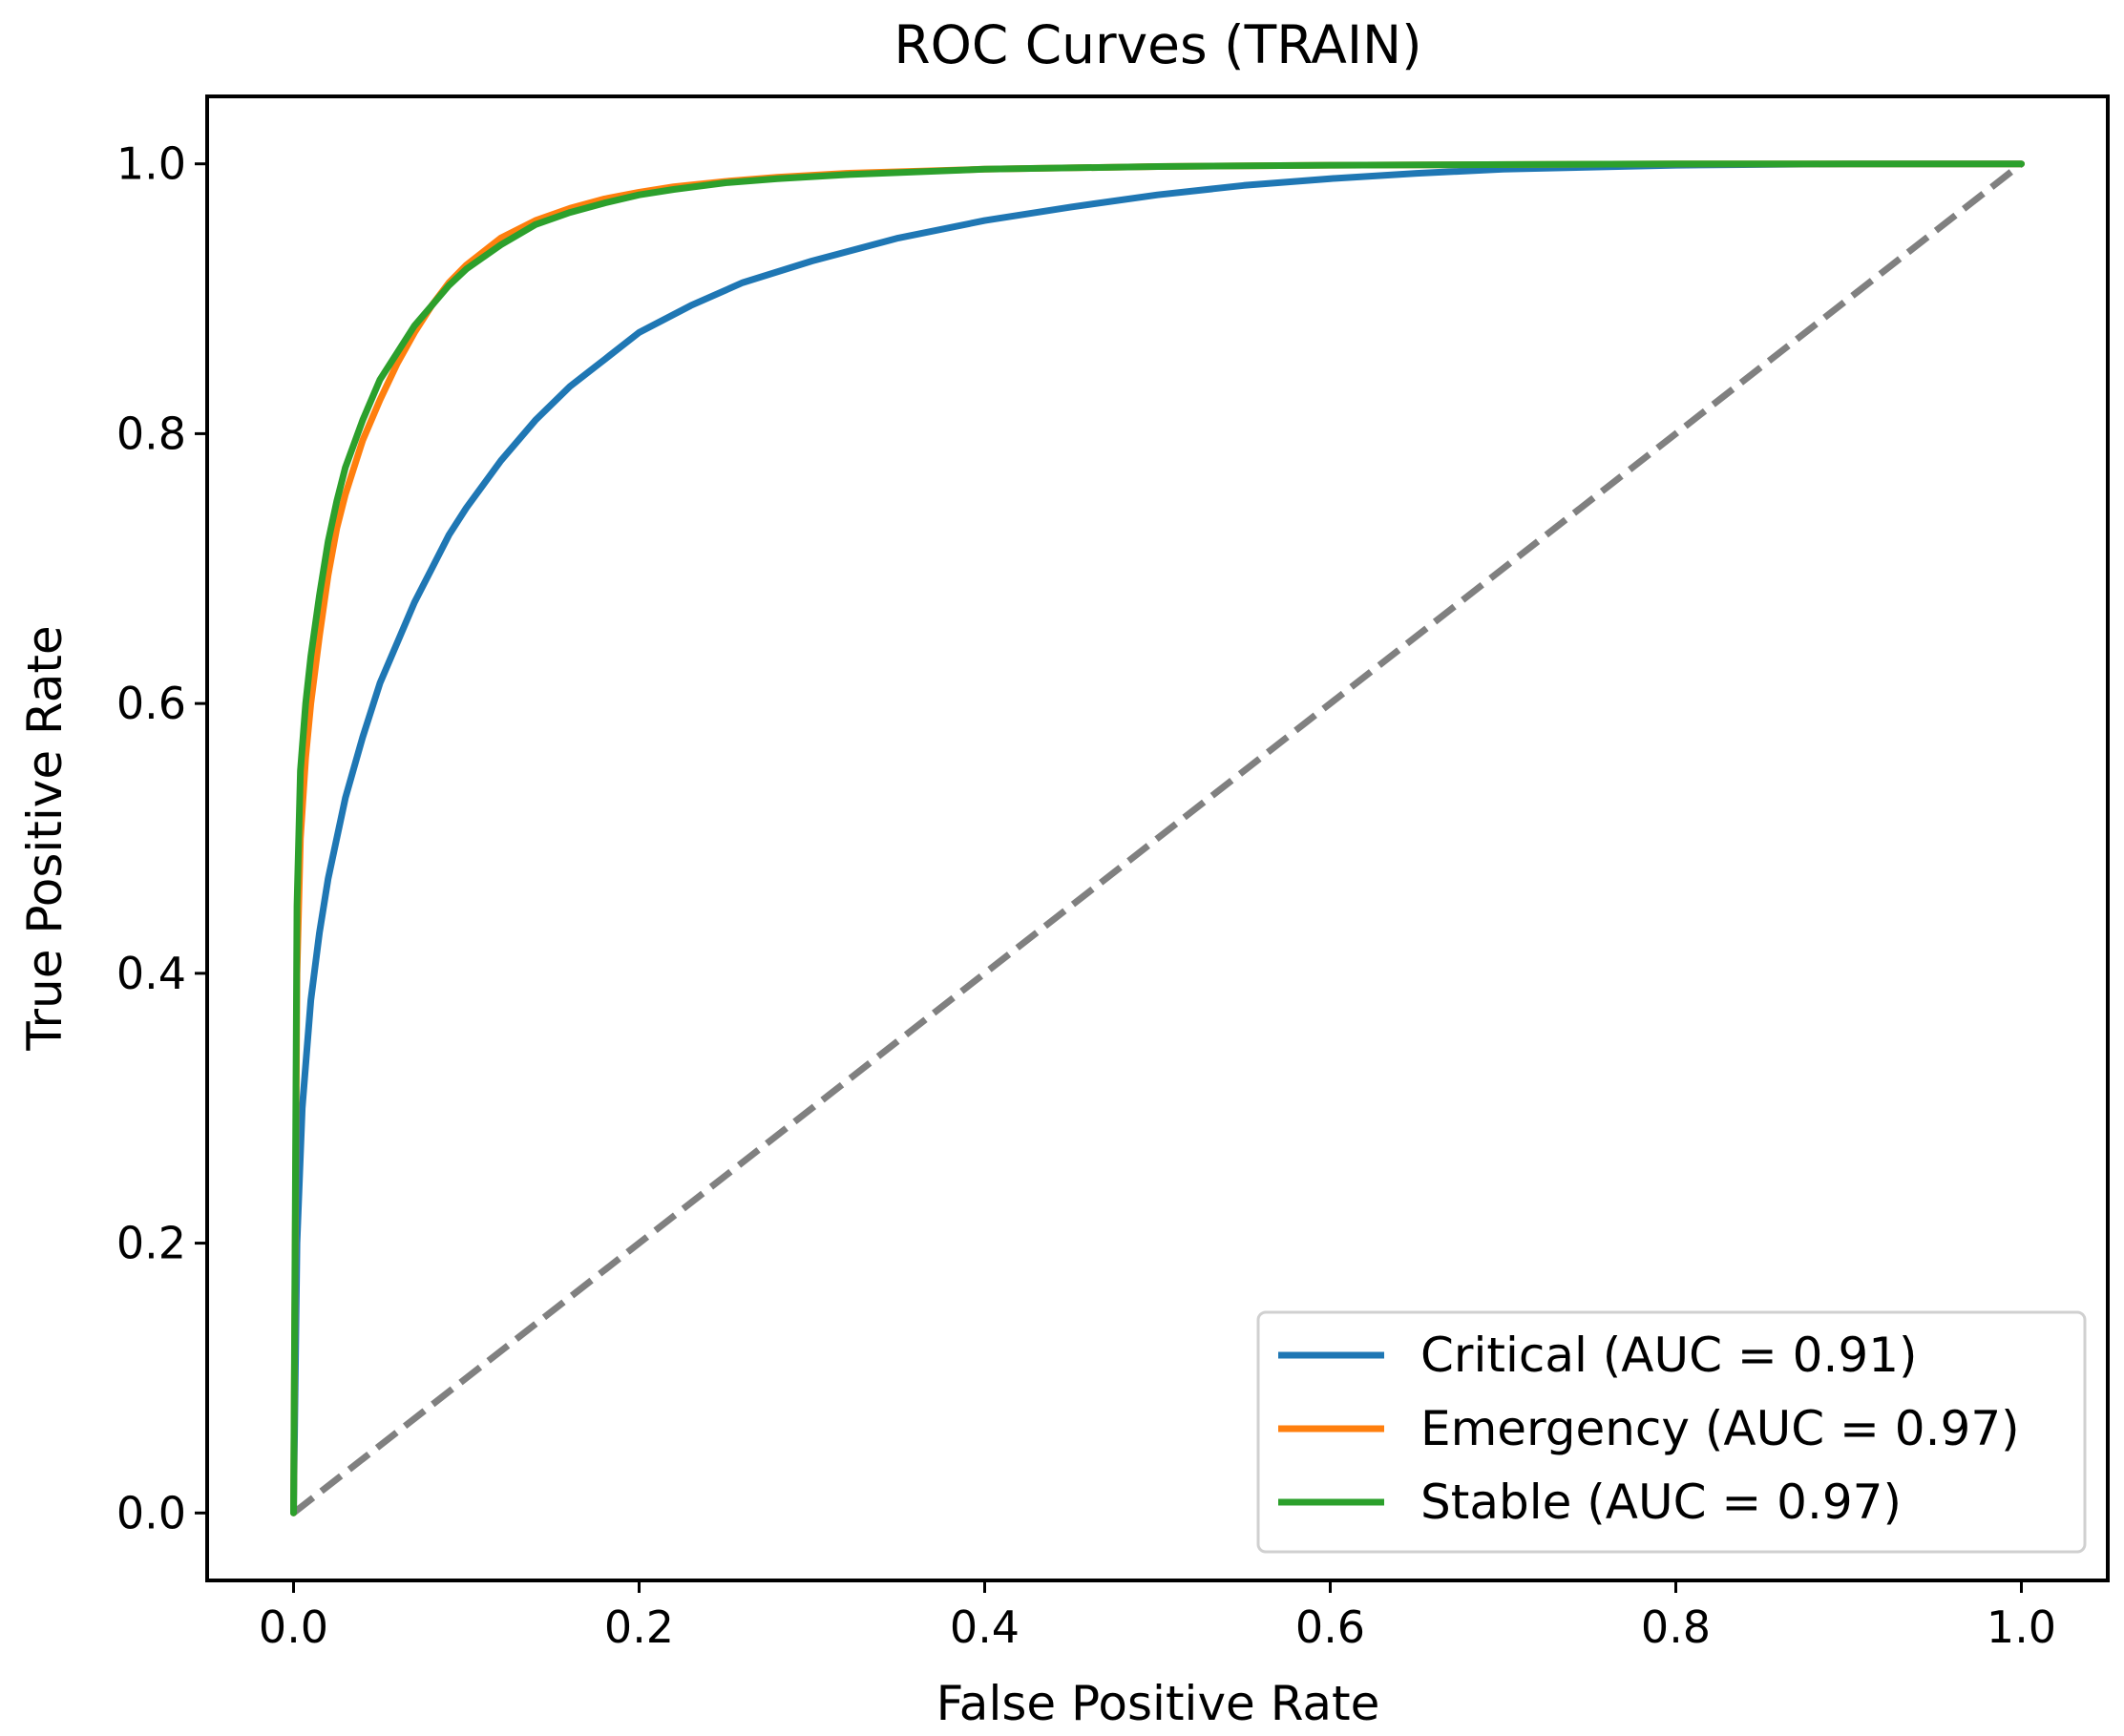  What do you see at coordinates (1720, 1428) in the screenshot?
I see `legend-label: Emergency (AUC = 0.97)` at bounding box center [1720, 1428].